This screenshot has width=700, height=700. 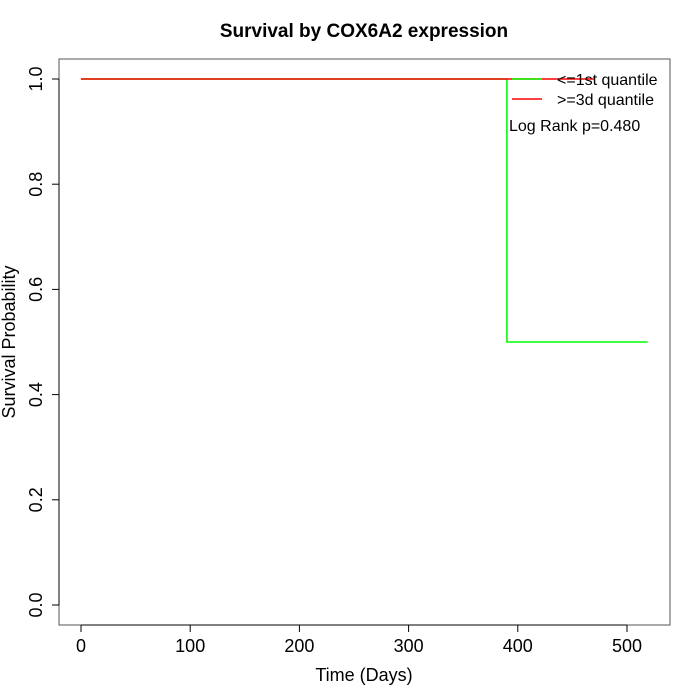 What do you see at coordinates (81, 646) in the screenshot?
I see `x-tick-label: 0` at bounding box center [81, 646].